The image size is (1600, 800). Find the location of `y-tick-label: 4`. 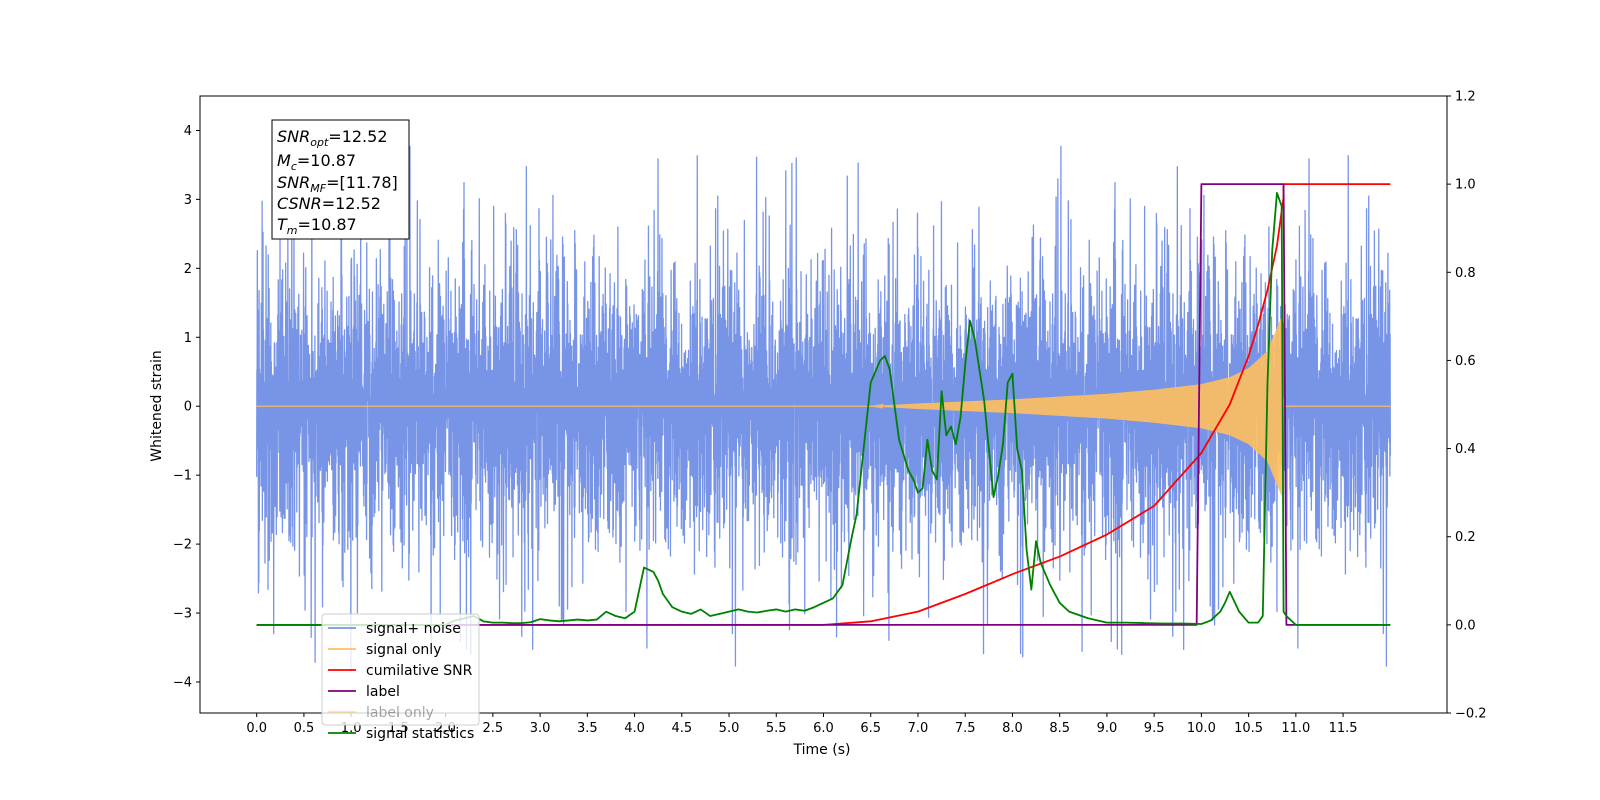

y-tick-label: 4 is located at coordinates (188, 131).